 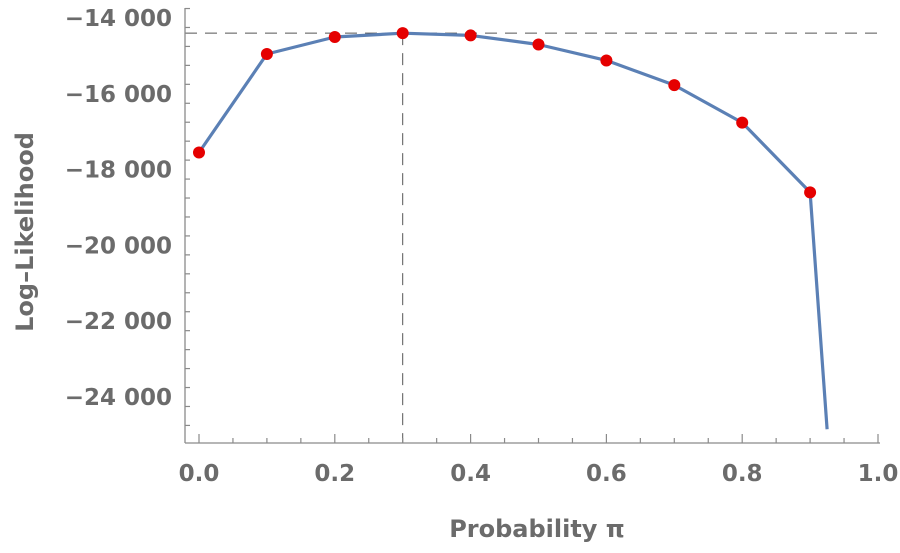 I want to click on y-tick-label: −22 000, so click(x=118, y=322).